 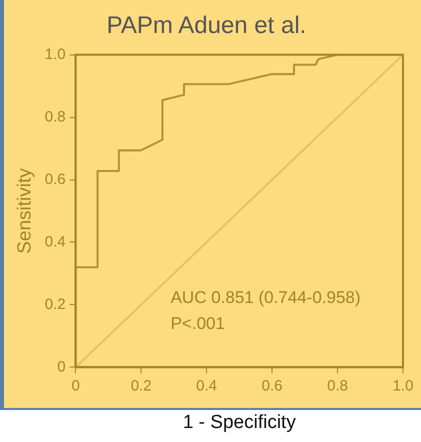 What do you see at coordinates (337, 385) in the screenshot?
I see `x-tick-label: 0.8` at bounding box center [337, 385].